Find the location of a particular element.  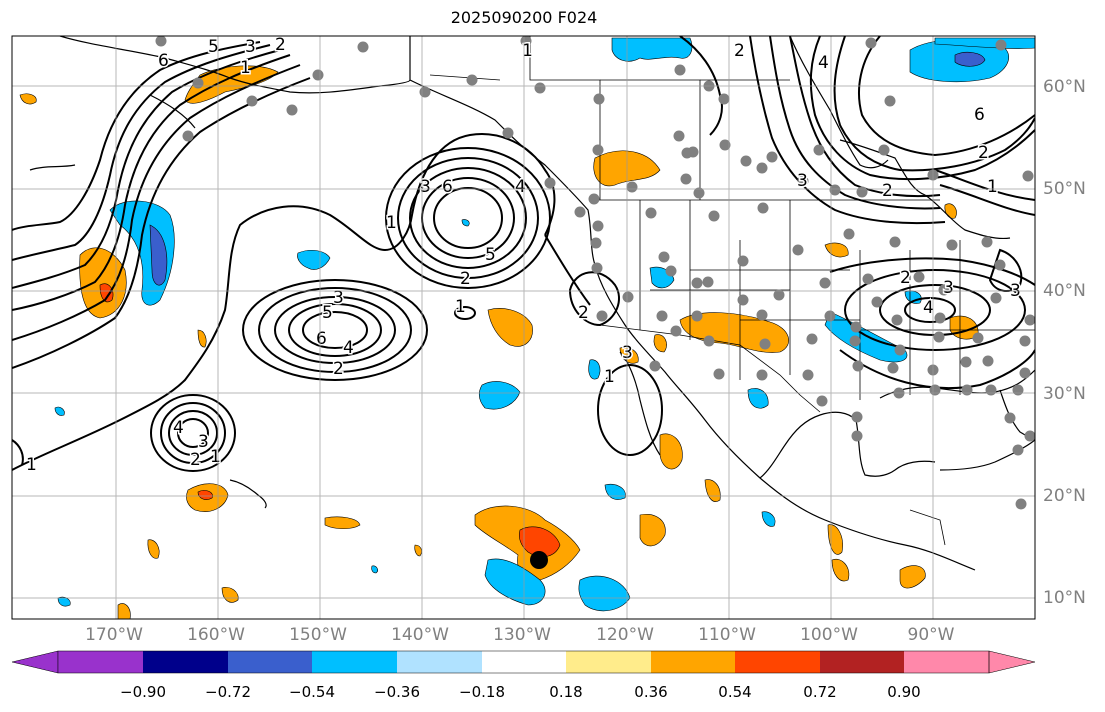

colorbar-tick-label: 0.36 is located at coordinates (651, 692).